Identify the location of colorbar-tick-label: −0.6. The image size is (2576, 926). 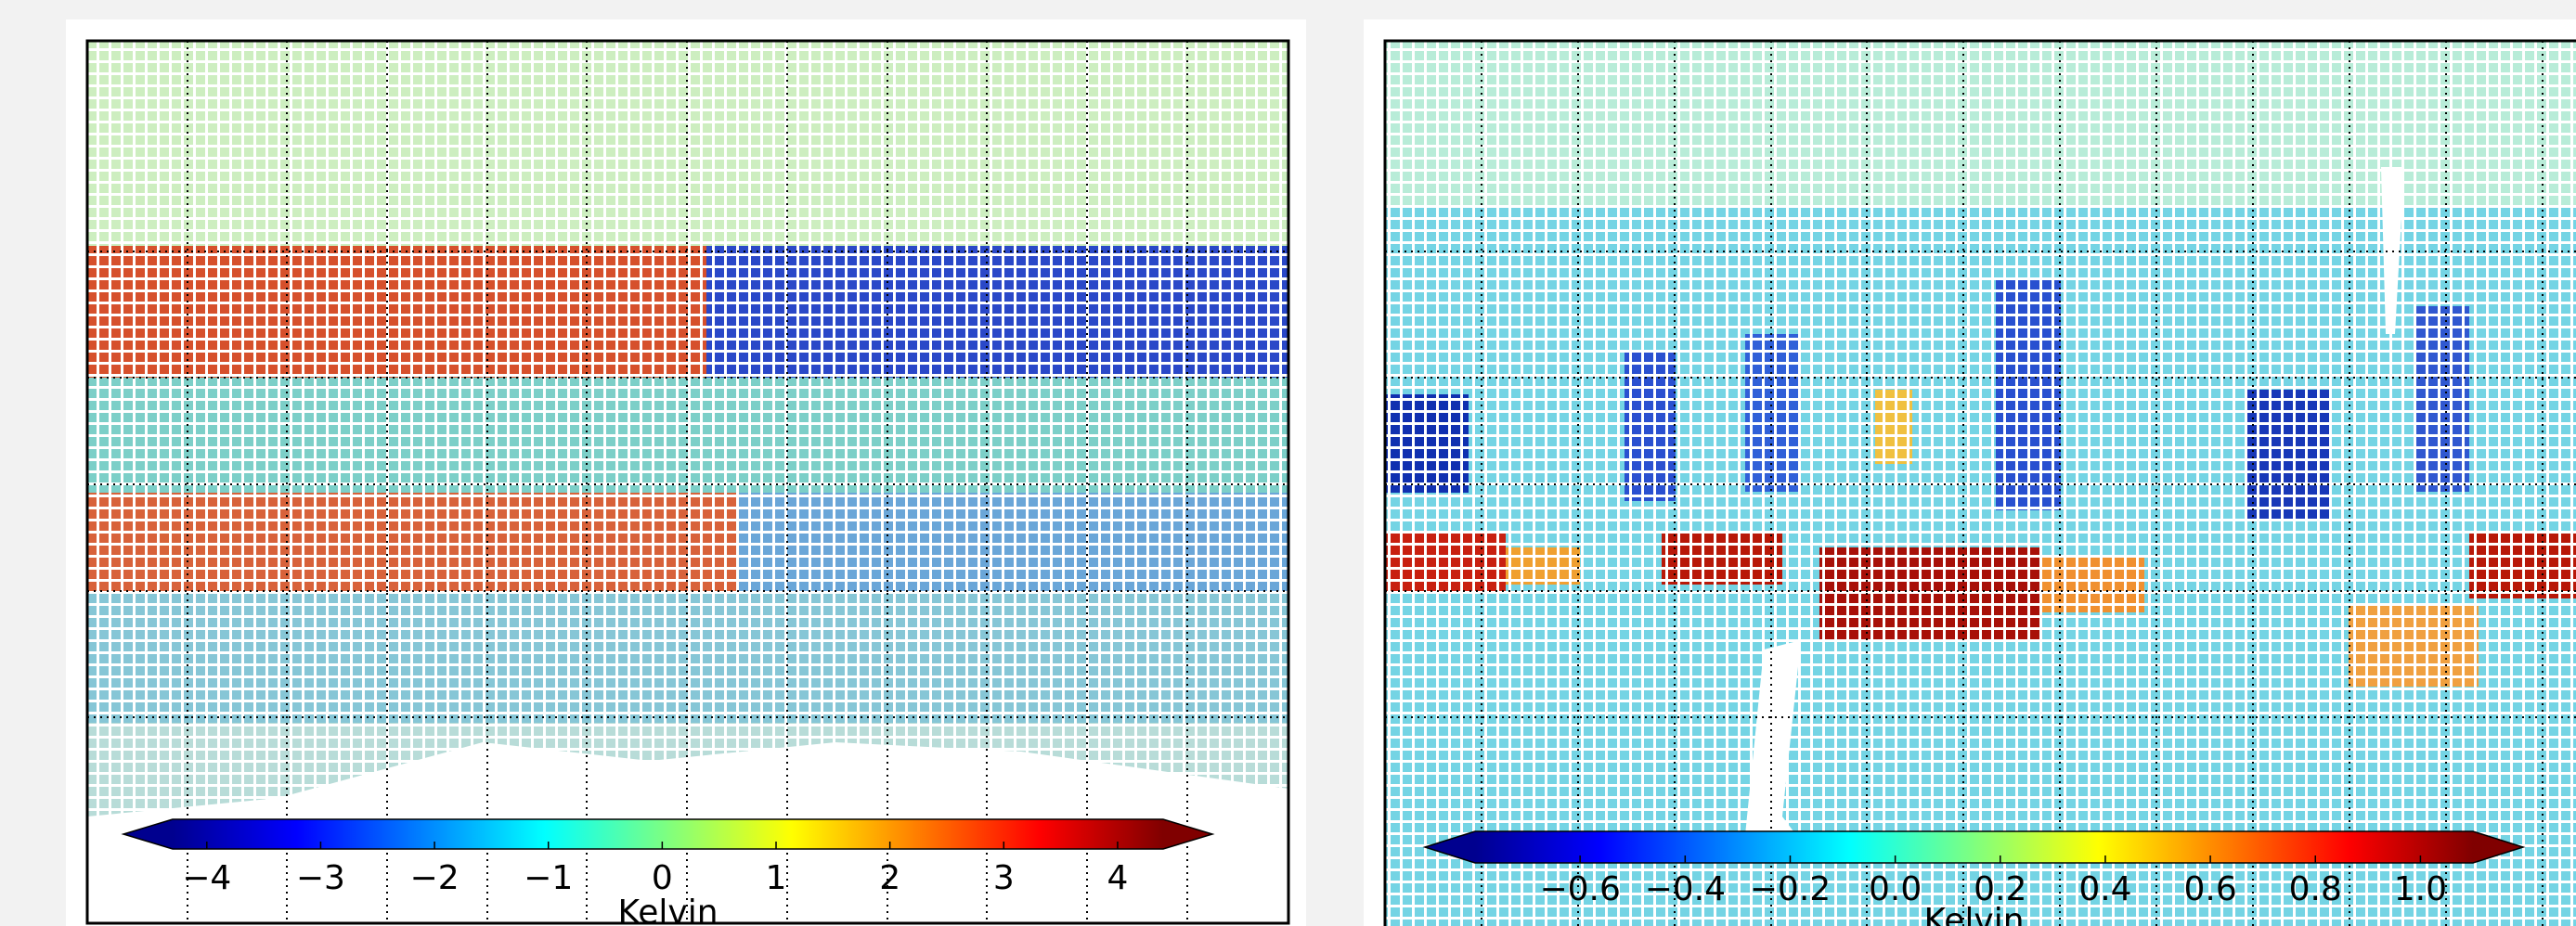
(1579, 889).